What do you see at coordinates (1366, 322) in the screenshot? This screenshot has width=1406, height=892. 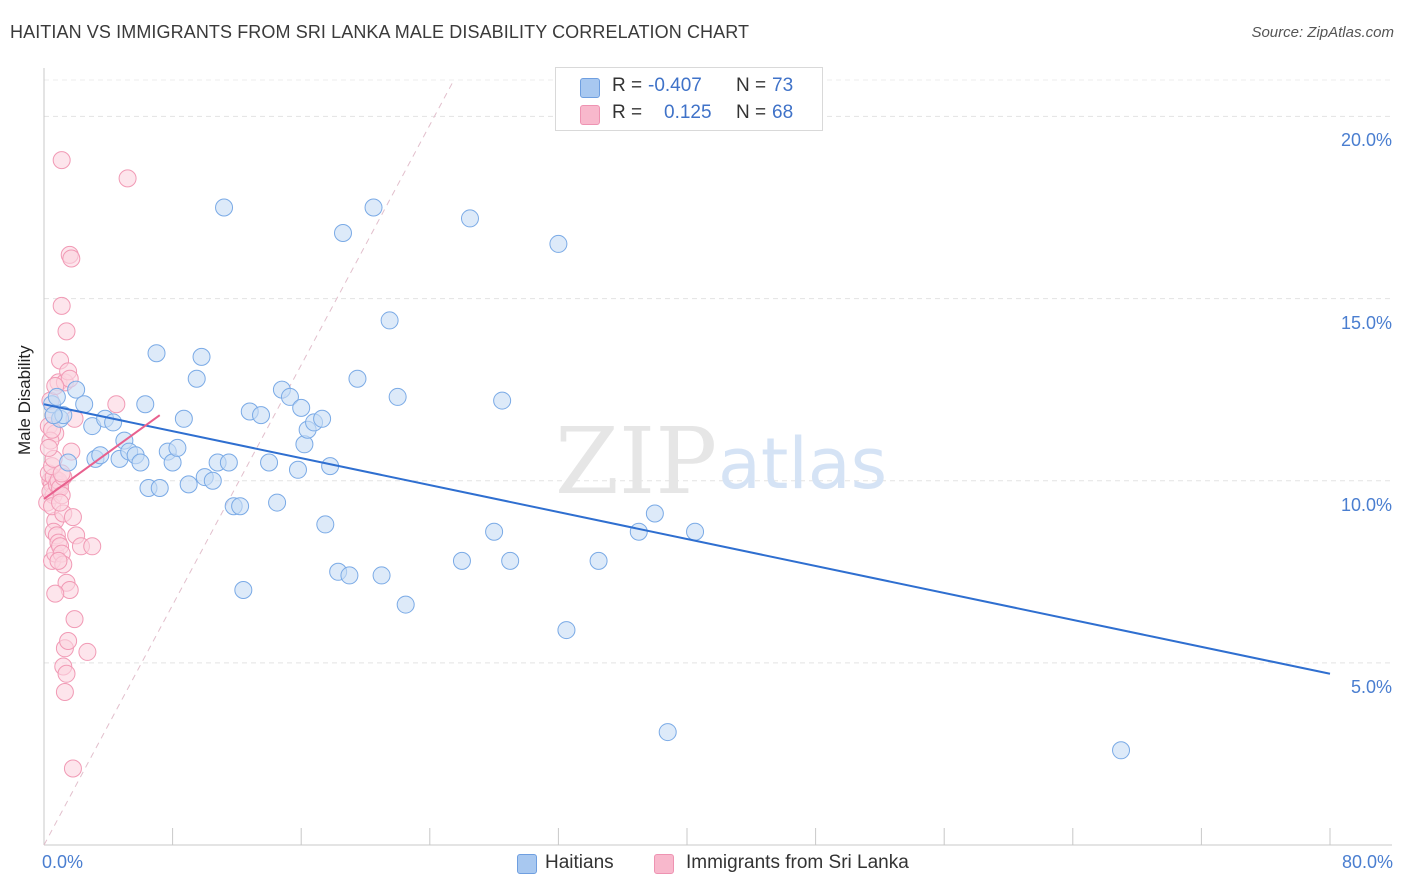 I see `y-tick-label: 15.0%` at bounding box center [1366, 322].